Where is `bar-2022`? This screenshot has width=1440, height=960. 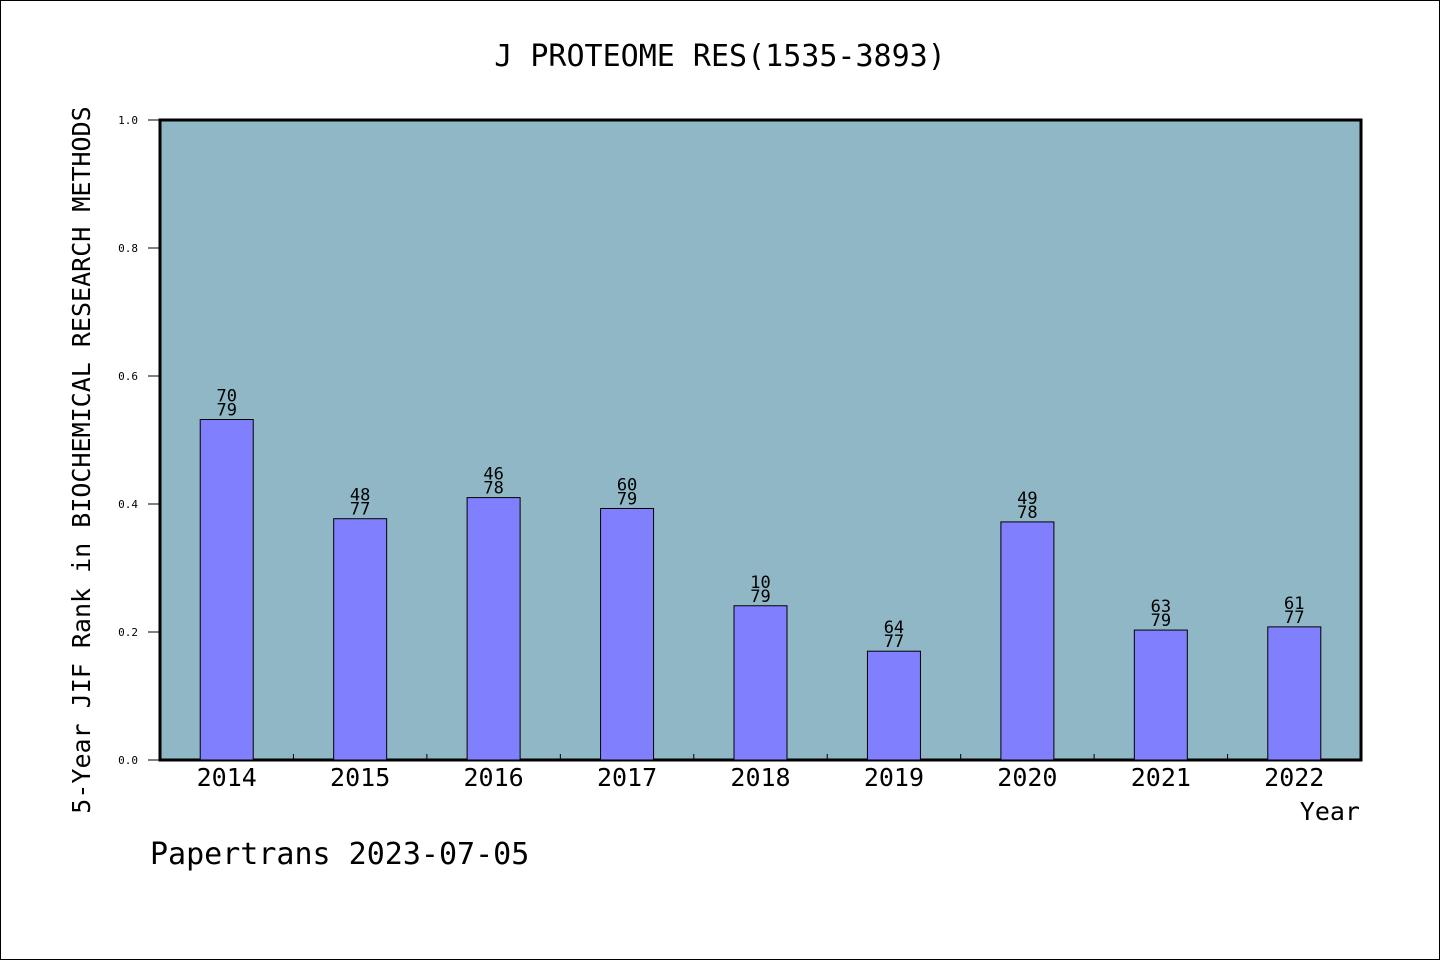
bar-2022 is located at coordinates (1294, 693).